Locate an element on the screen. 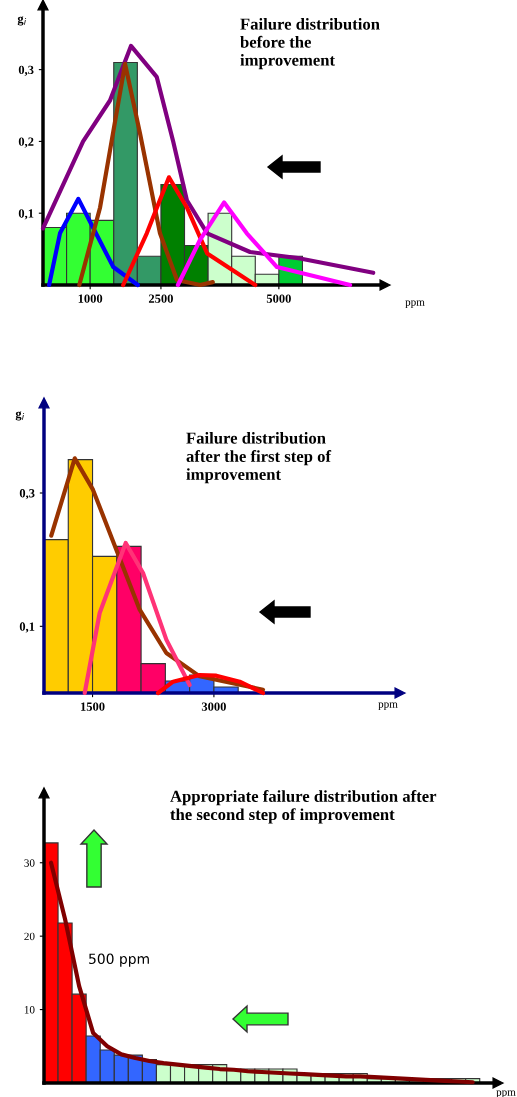 The height and width of the screenshot is (1097, 517). x-tick-label: 1000 is located at coordinates (90, 298).